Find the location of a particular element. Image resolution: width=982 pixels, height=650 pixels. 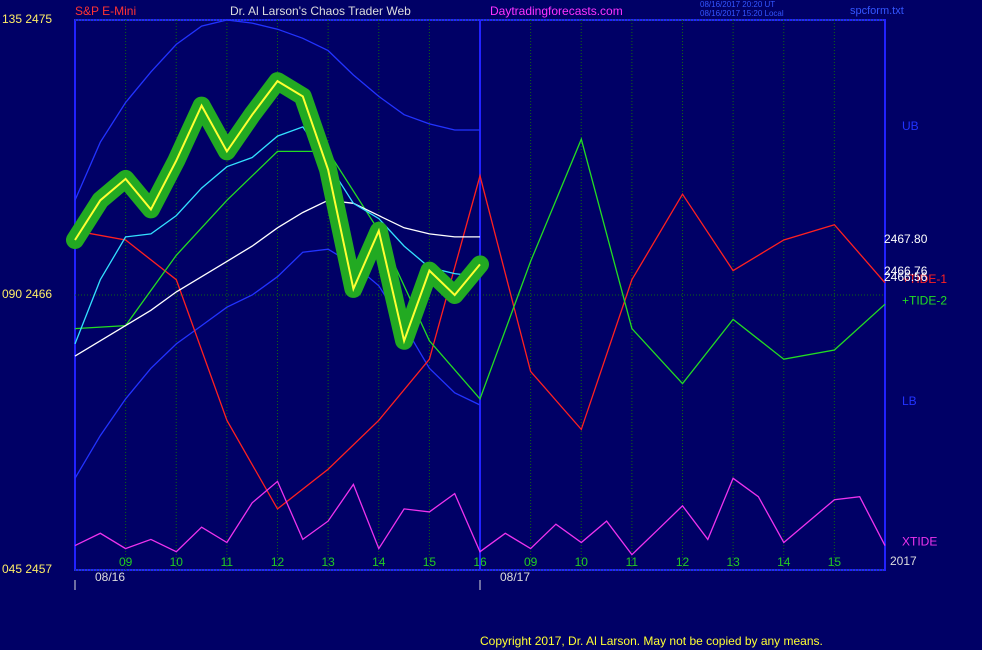

file-name: spcform.txt is located at coordinates (877, 11).